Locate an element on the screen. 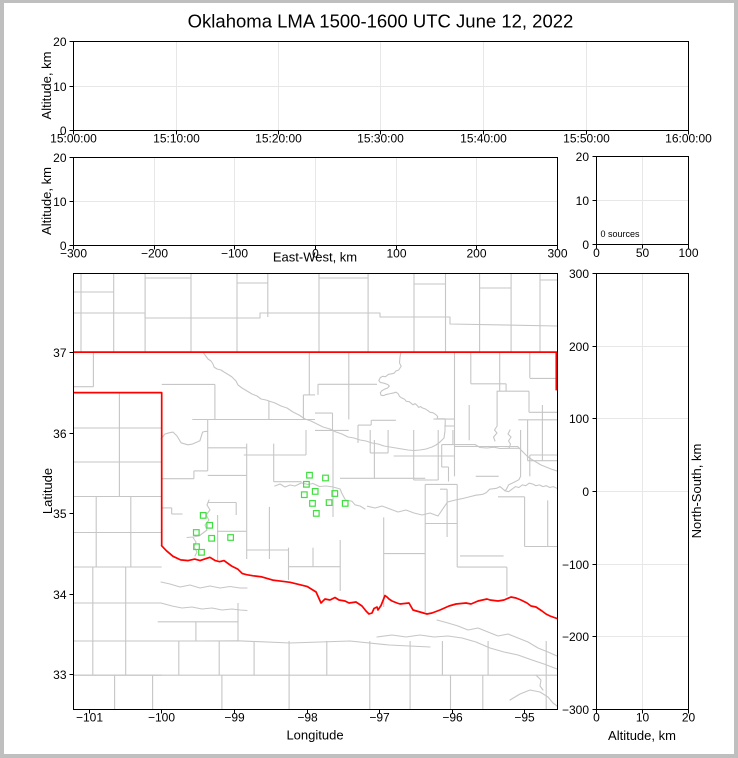 Image resolution: width=738 pixels, height=758 pixels. svg-text: 16:00:00 is located at coordinates (688, 139).